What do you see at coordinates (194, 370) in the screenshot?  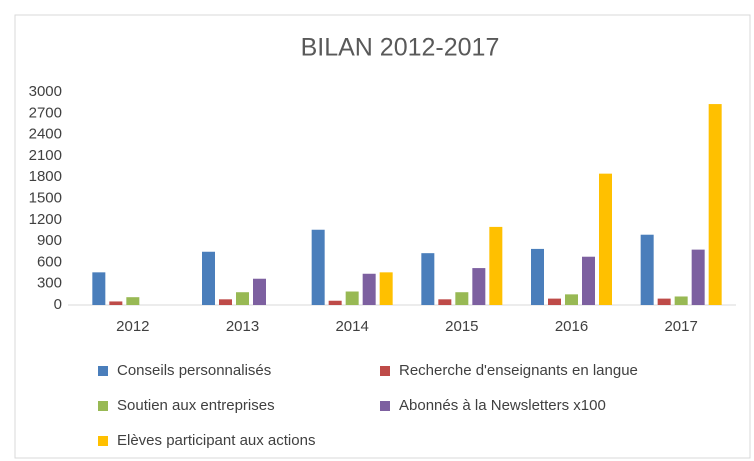 I see `legend-label: Conseils personnalisés` at bounding box center [194, 370].